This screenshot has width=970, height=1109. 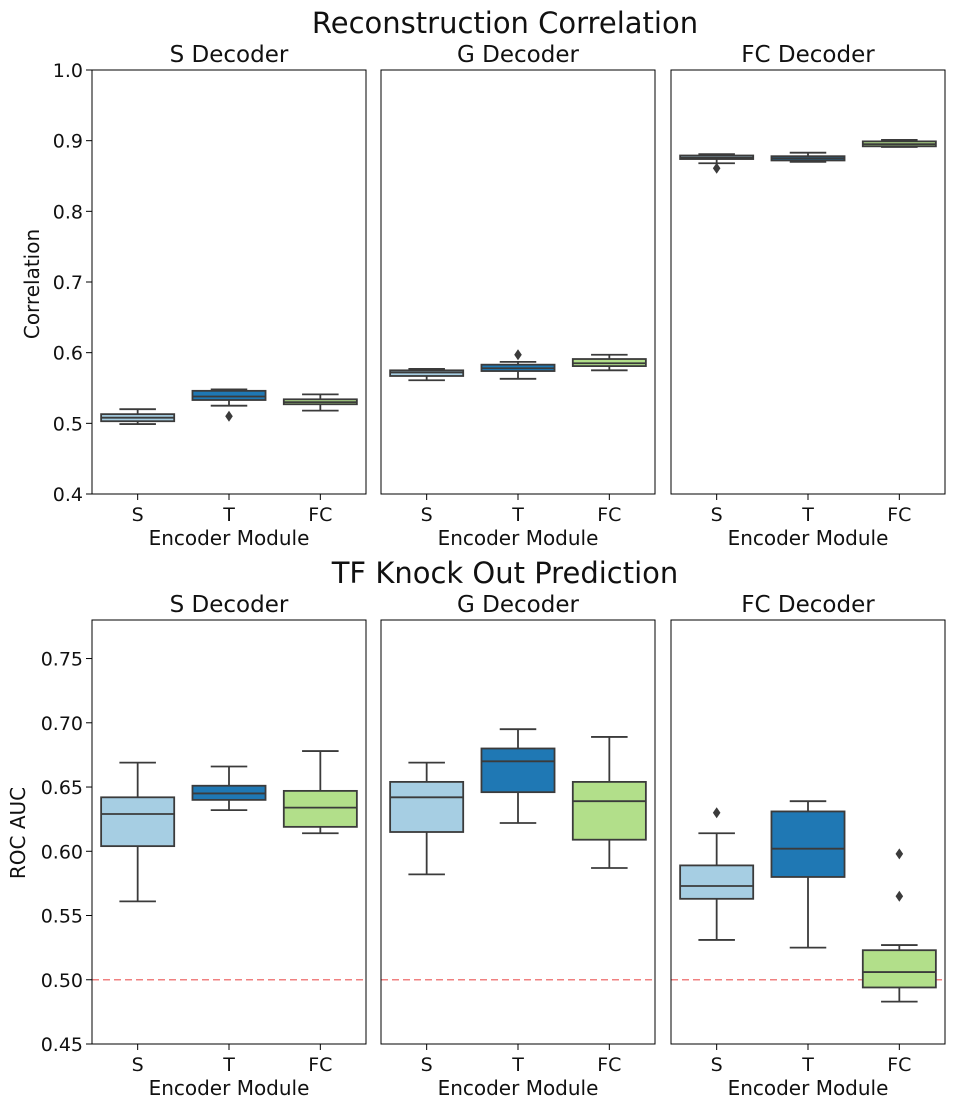 I want to click on y-tick-label: 0.6, so click(x=68, y=354).